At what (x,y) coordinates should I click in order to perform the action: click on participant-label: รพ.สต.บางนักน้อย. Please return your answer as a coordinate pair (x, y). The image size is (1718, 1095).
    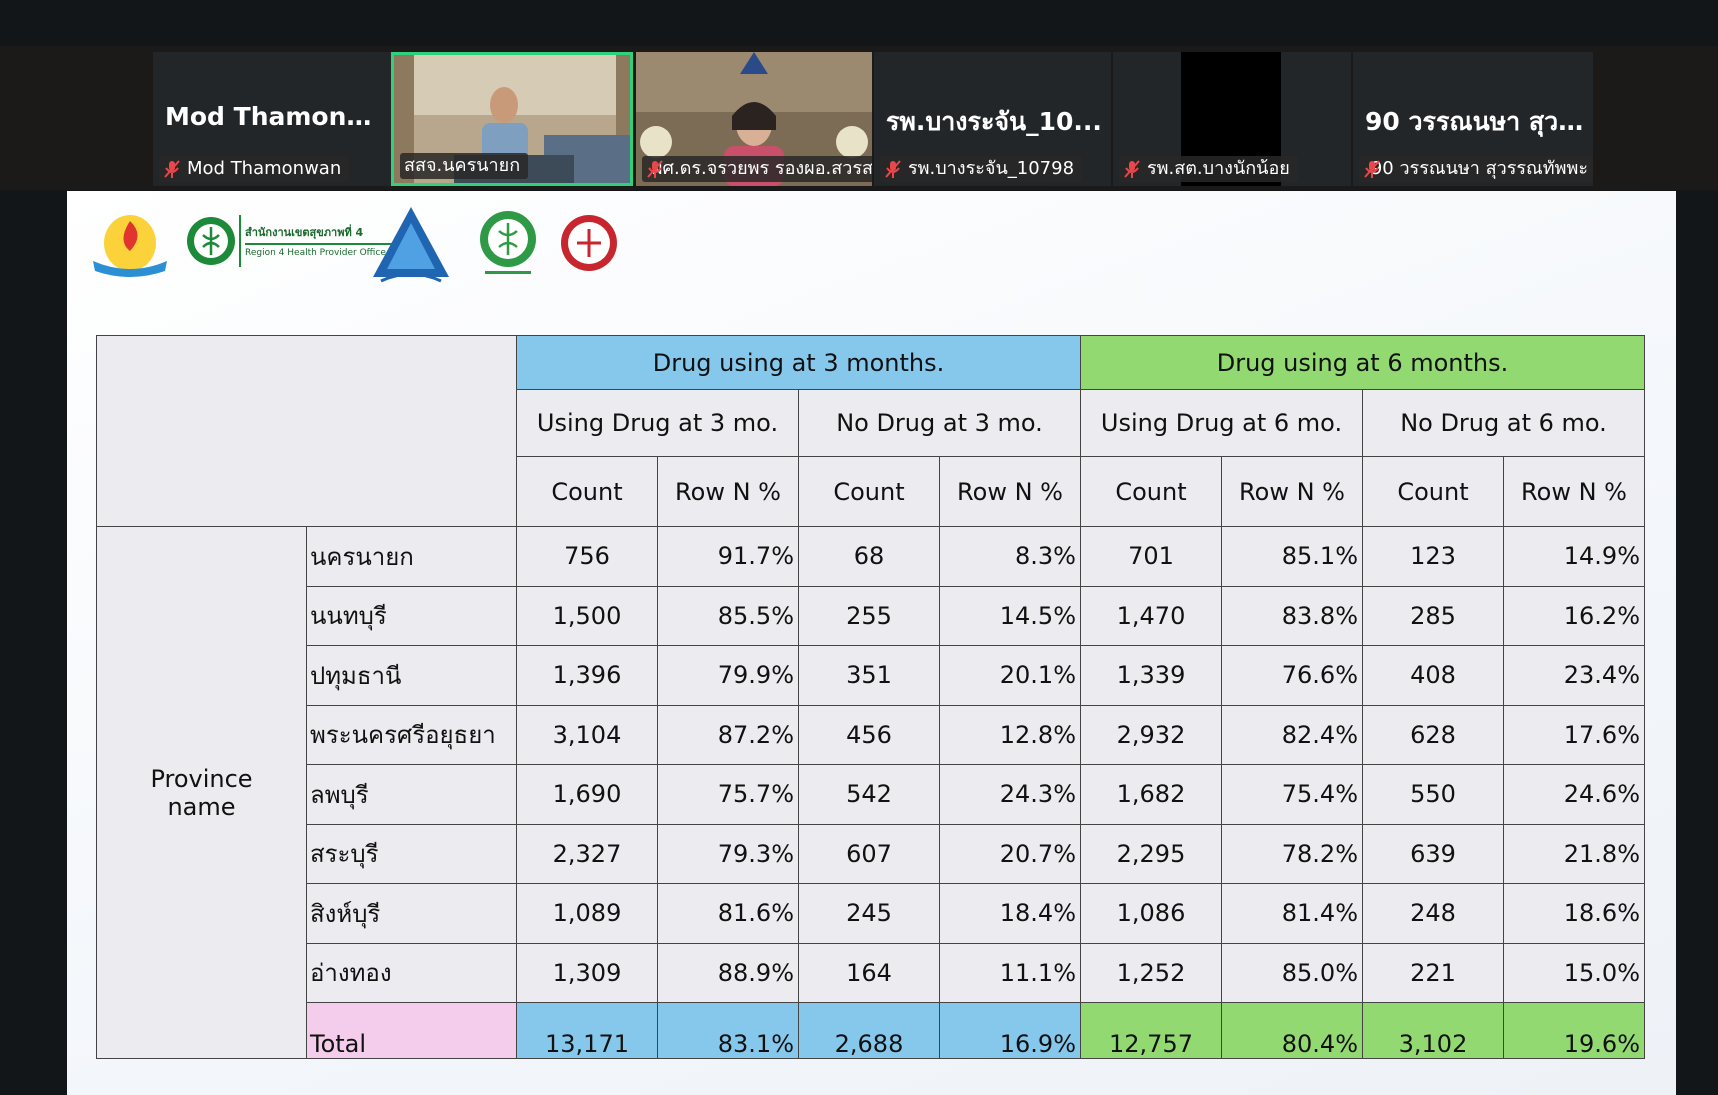
    Looking at the image, I should click on (1208, 169).